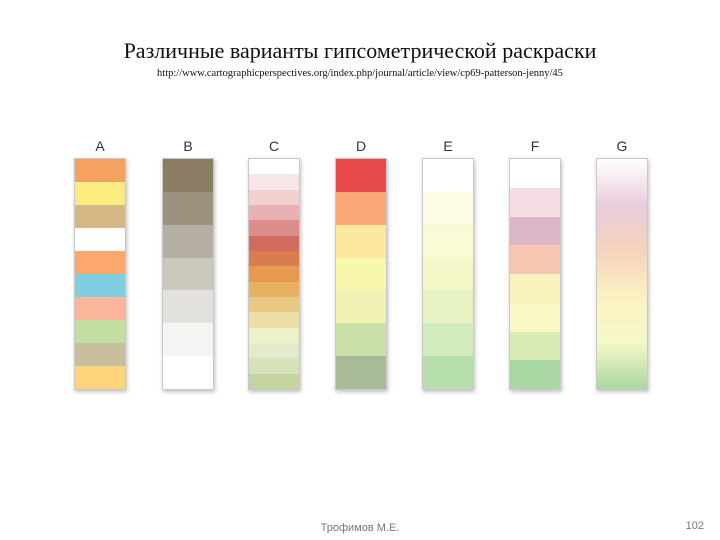  I want to click on author-footer: Трофимов М.Е., so click(360, 528).